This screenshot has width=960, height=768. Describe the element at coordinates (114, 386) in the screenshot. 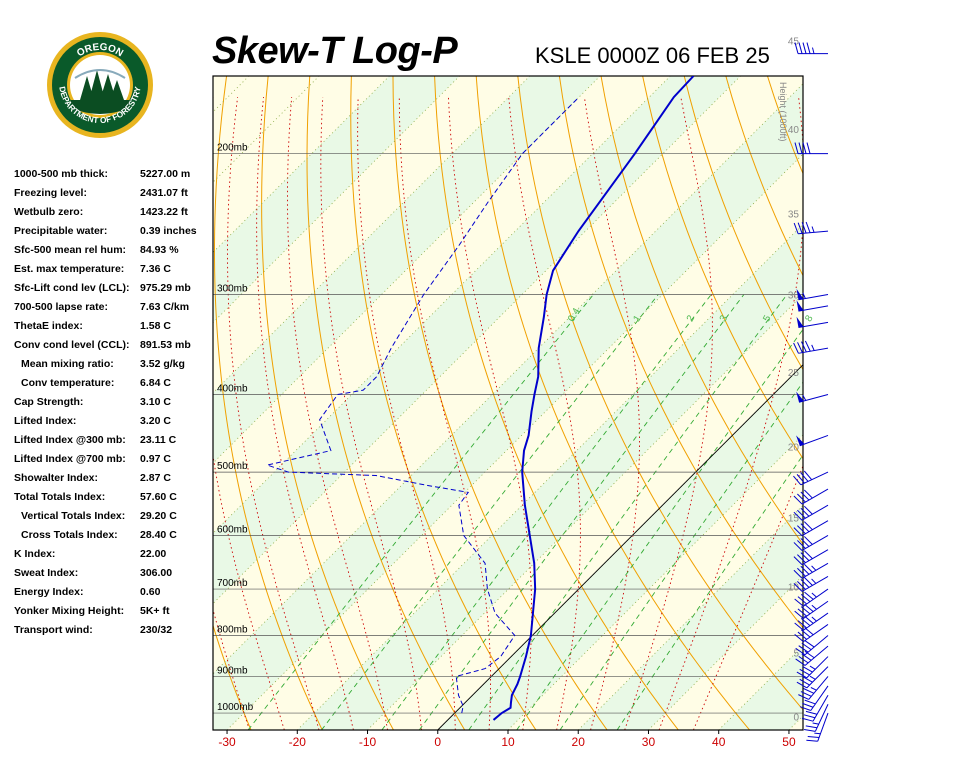

I see `index-row: Conv temperature: 6.84 C` at that location.